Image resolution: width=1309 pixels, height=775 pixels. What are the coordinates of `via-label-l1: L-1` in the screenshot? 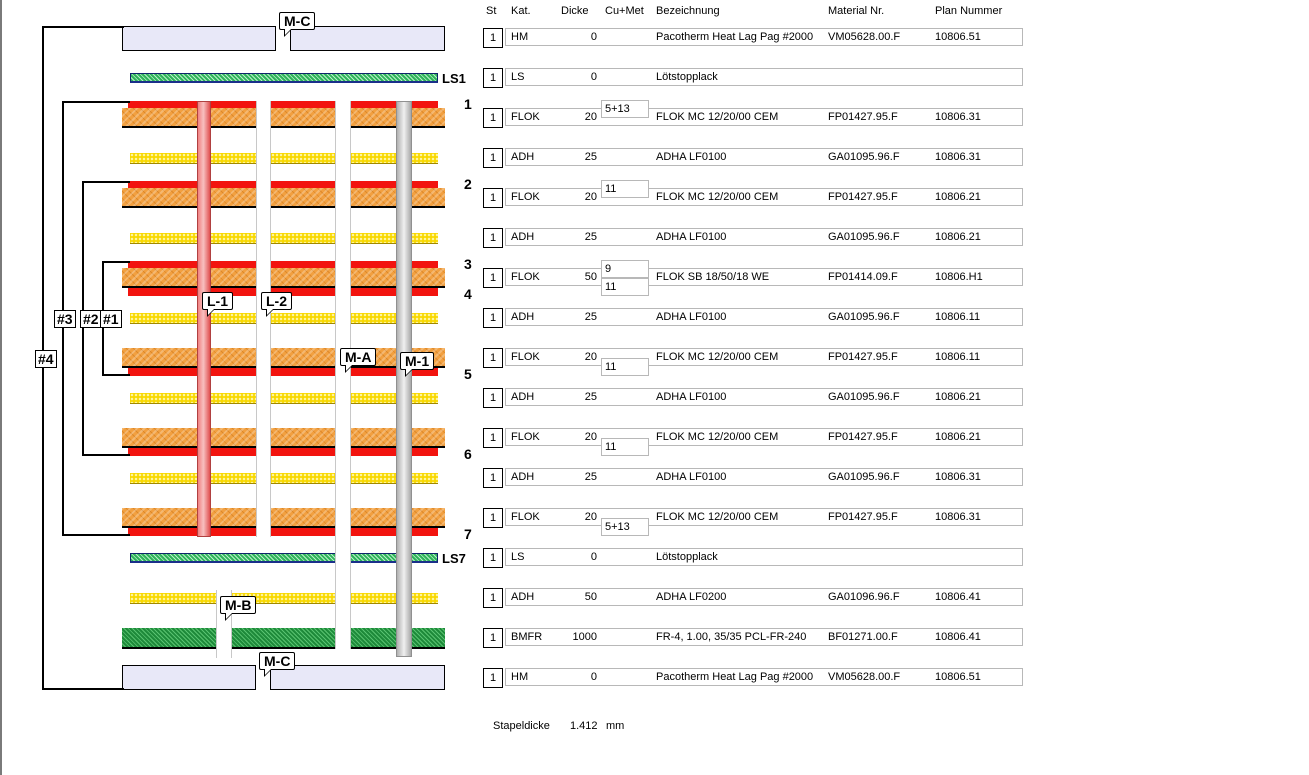 It's located at (217, 304).